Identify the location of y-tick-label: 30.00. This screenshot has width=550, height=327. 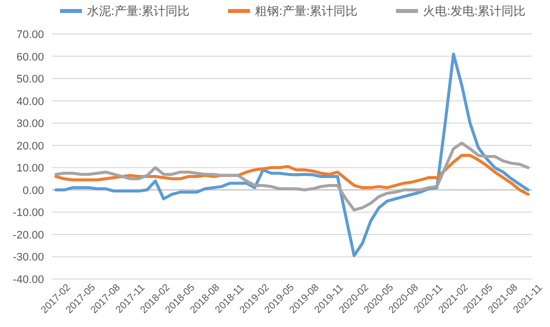
(30, 124).